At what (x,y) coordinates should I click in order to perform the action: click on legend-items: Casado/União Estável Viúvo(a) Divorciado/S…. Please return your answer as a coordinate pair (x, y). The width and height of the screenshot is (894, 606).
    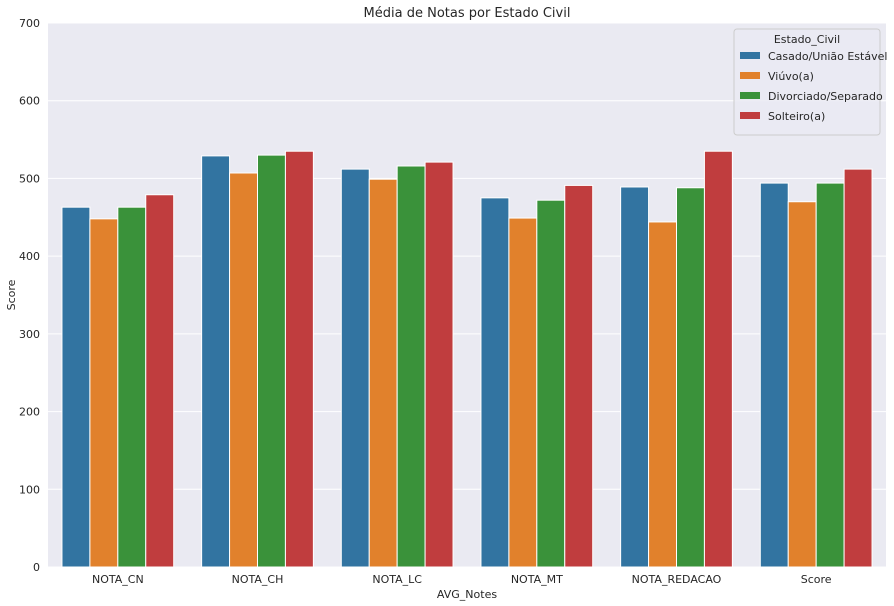
    Looking at the image, I should click on (813, 86).